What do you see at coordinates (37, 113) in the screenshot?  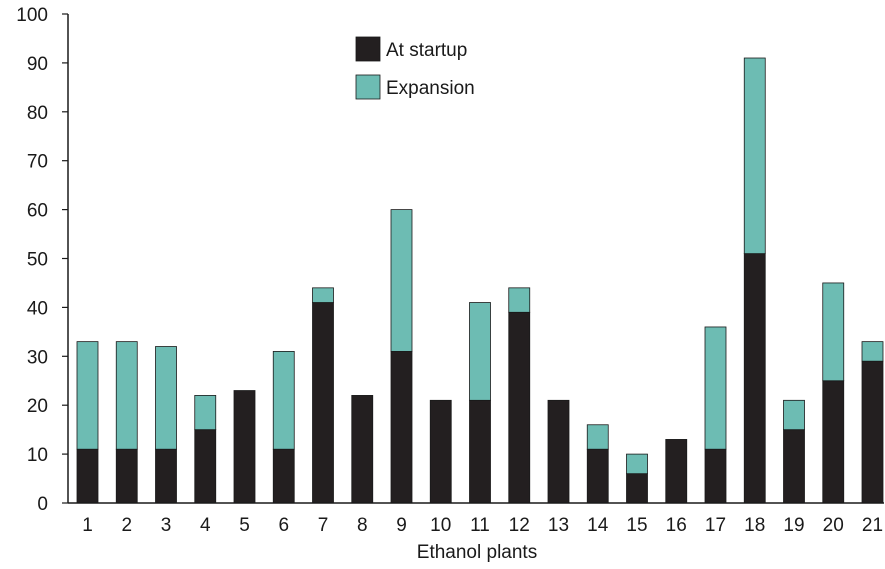 I see `y-tick-label: 80` at bounding box center [37, 113].